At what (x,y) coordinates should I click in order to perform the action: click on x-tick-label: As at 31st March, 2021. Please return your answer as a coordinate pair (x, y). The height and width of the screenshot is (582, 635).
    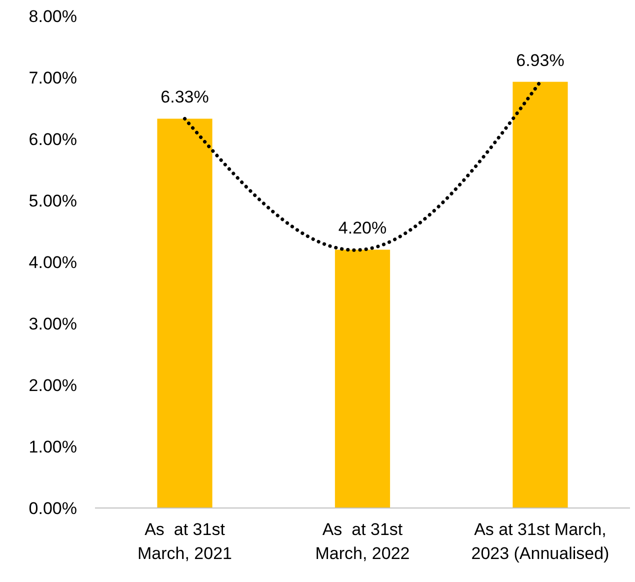
    Looking at the image, I should click on (185, 541).